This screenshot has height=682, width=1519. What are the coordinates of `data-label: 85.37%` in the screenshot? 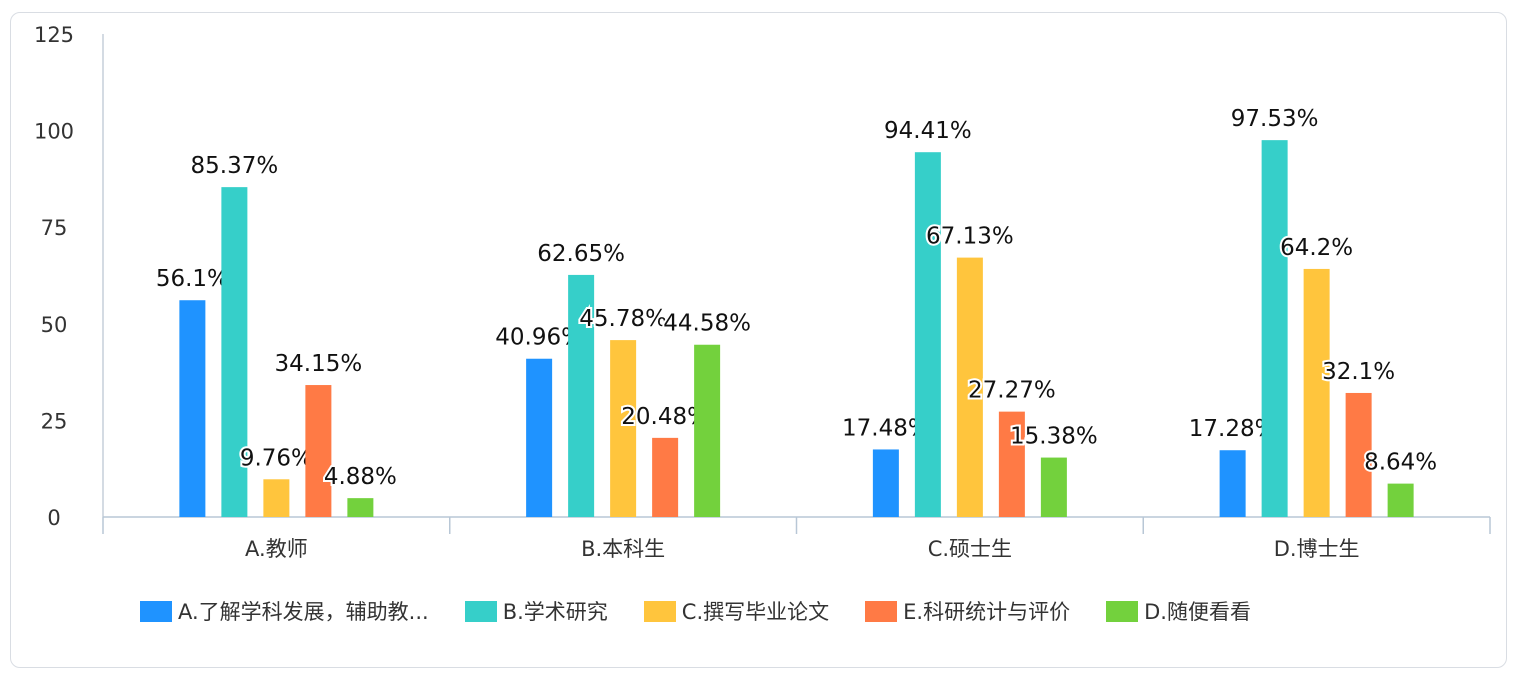 It's located at (235, 166).